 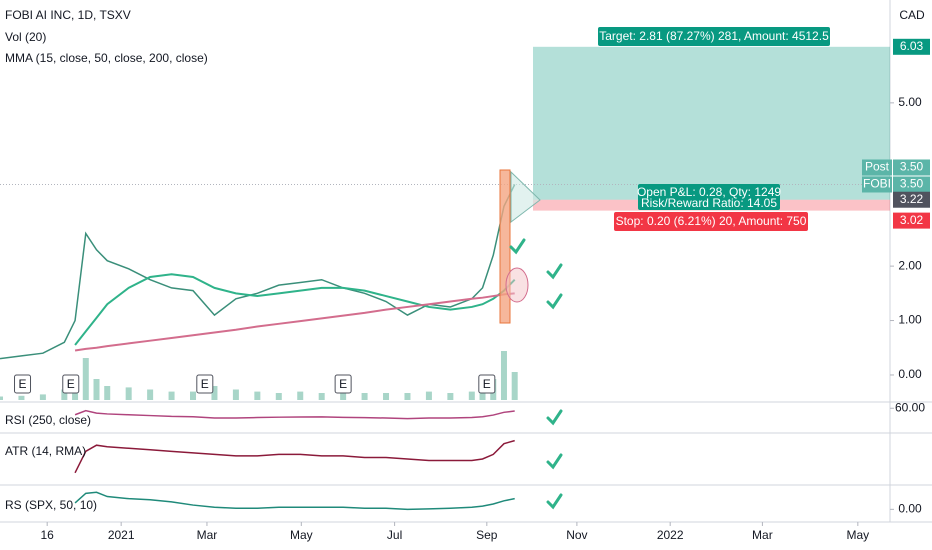 I want to click on pane-title: RS (SPX, 50, 10), so click(x=51, y=505).